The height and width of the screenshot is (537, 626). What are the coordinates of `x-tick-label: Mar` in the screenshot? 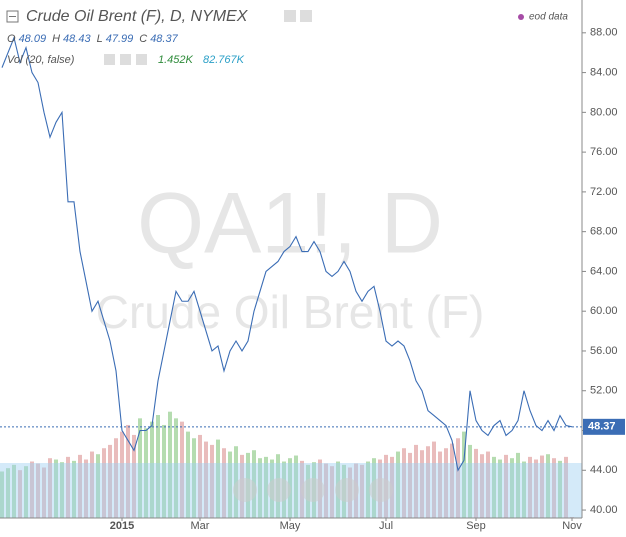 It's located at (200, 526).